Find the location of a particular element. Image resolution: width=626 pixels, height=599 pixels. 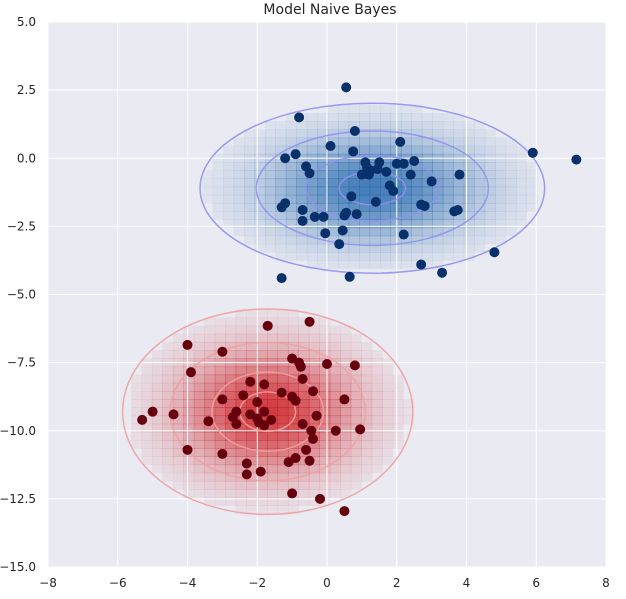

y-tick-label: 0.0 is located at coordinates (26, 158).